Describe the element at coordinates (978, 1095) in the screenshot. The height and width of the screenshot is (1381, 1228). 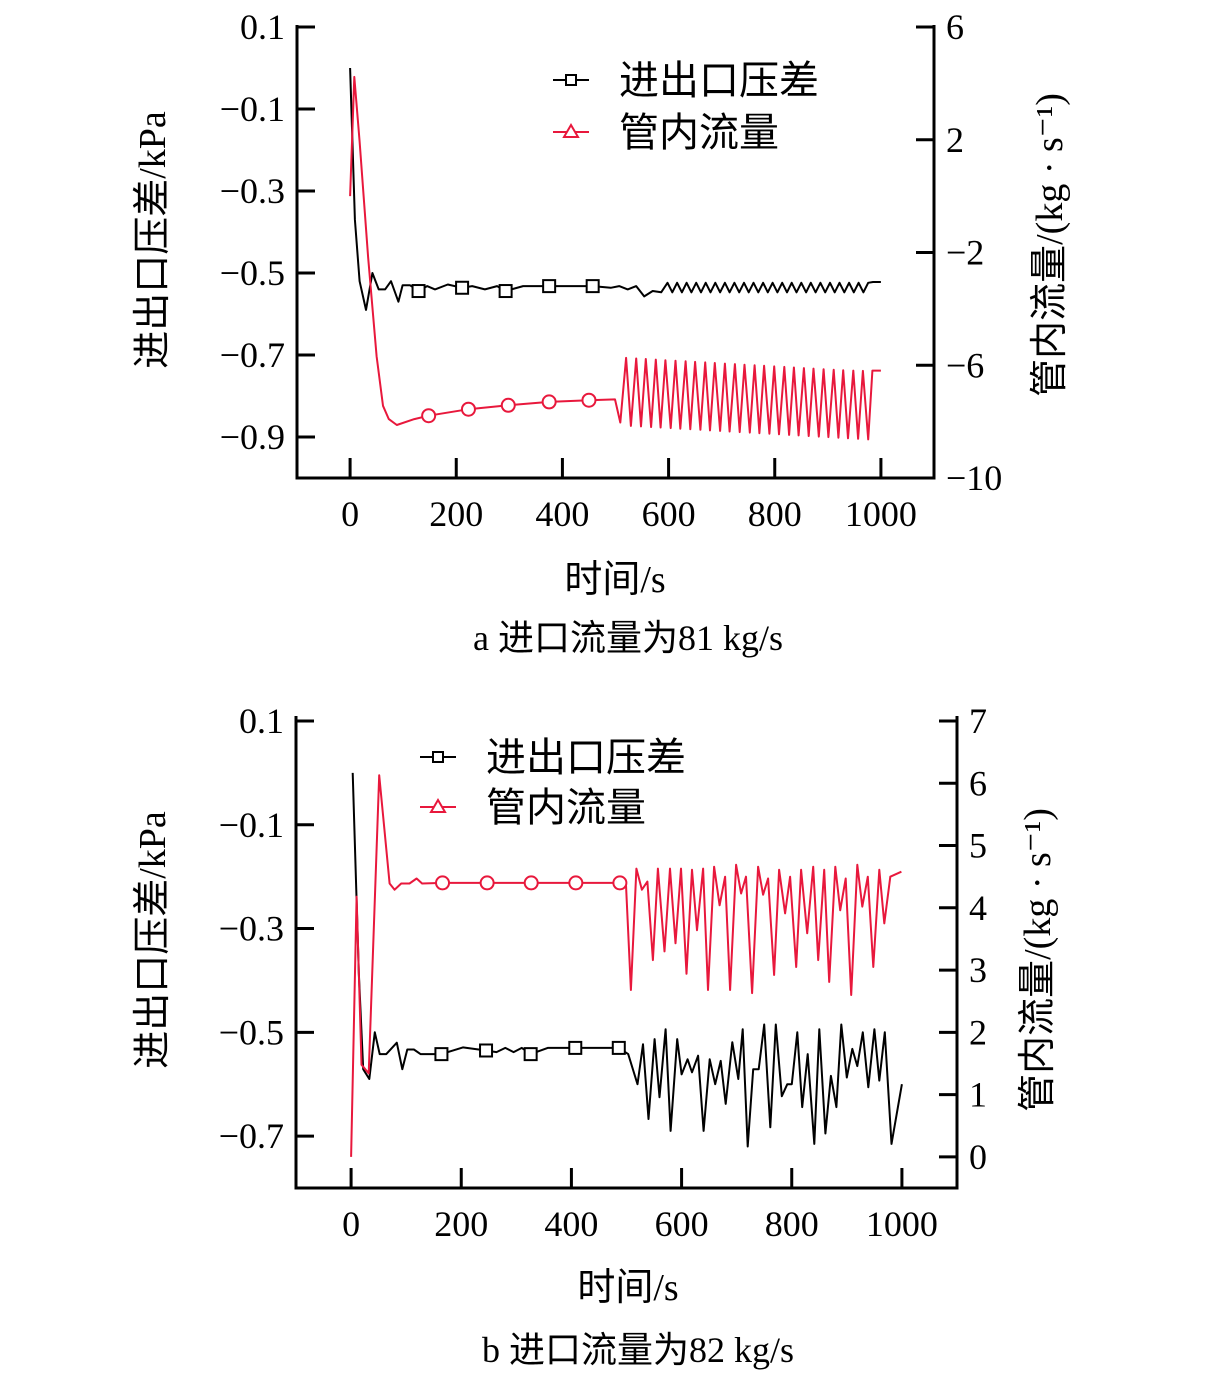
I see `y-right-tick-label: 1` at that location.